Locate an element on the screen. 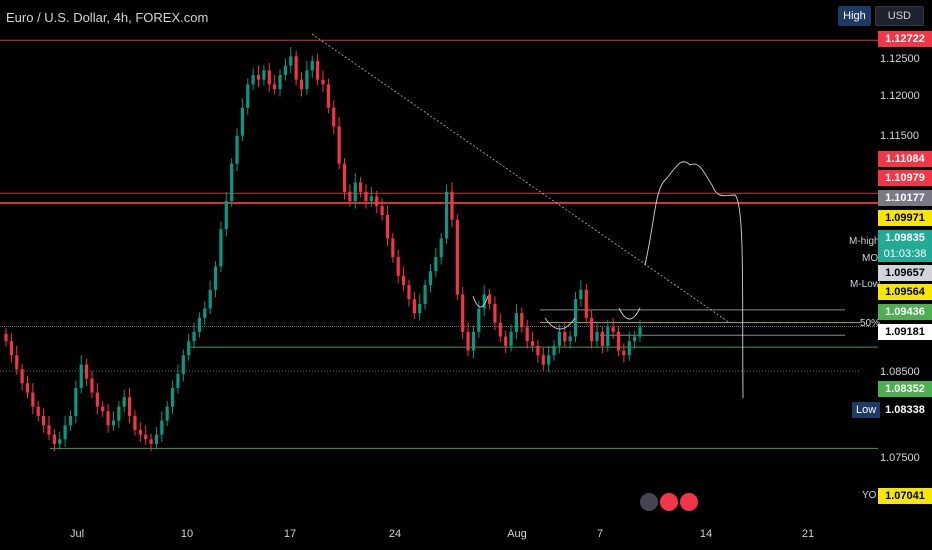  high-button: High is located at coordinates (854, 16).